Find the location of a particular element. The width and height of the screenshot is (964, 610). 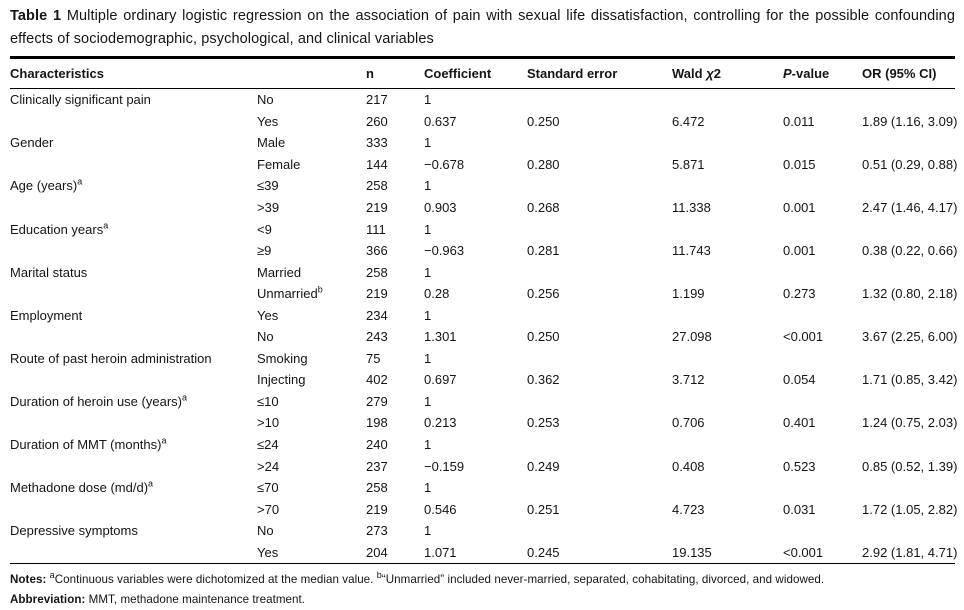

cell-or-95ci: 1.89 (1.16, 3.09) is located at coordinates (910, 121).